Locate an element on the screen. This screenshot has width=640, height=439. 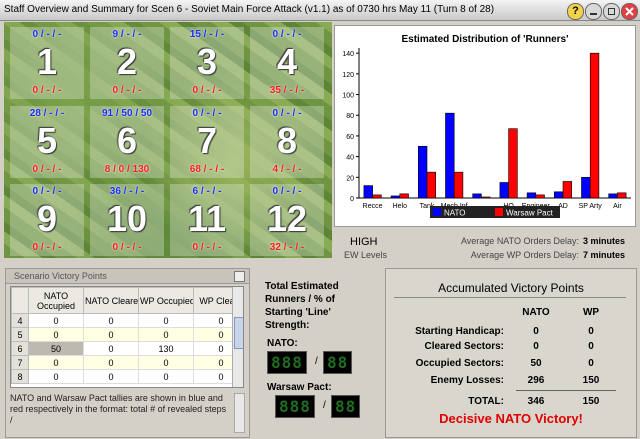
maximize-button is located at coordinates (611, 11).